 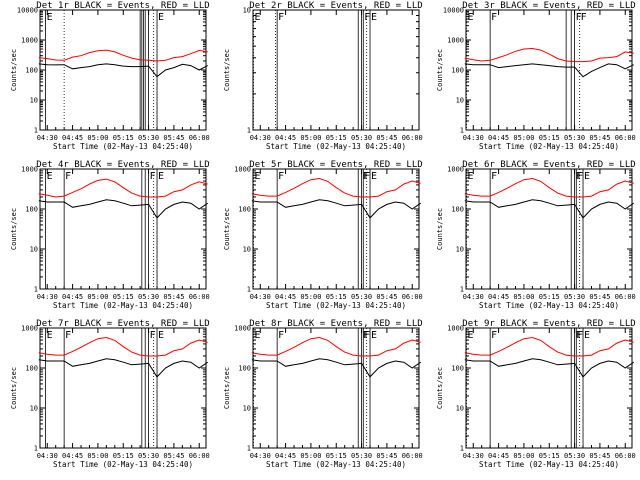 What do you see at coordinates (122, 165) in the screenshot?
I see `panel-title: Det 4r BLACK = Events, RED = LLD` at bounding box center [122, 165].